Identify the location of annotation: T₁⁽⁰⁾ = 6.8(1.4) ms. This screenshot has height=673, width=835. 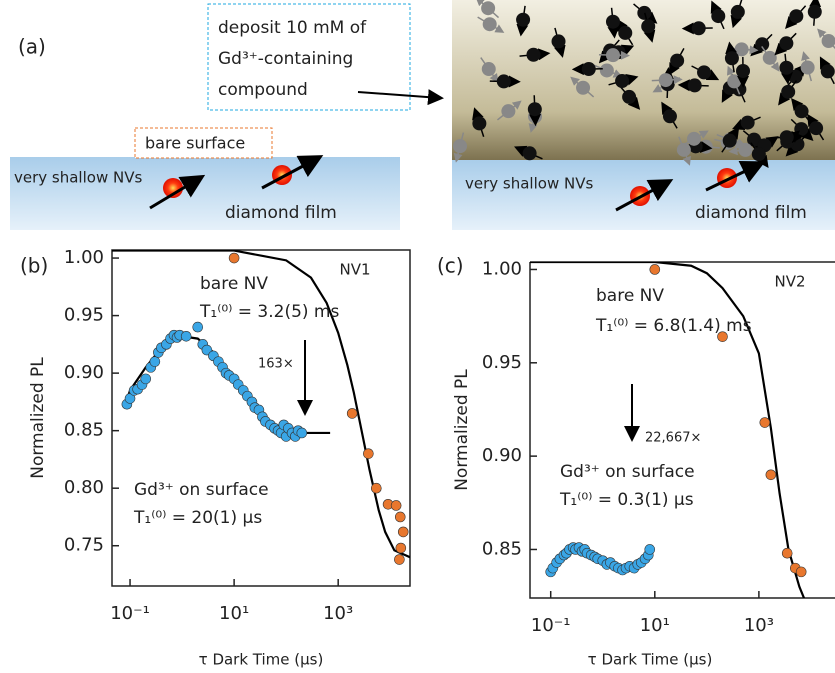
(673, 326).